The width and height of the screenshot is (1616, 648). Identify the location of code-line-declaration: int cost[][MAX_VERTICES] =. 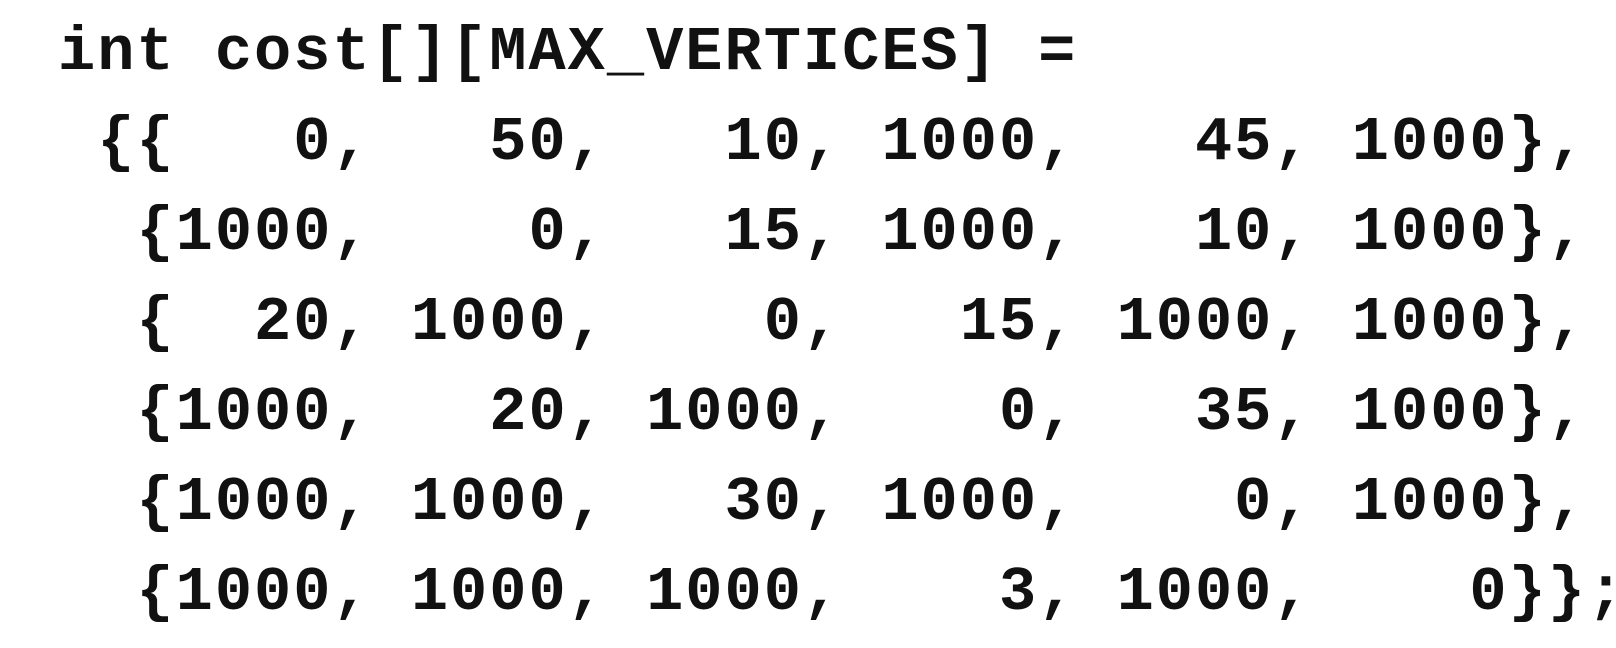
(568, 52).